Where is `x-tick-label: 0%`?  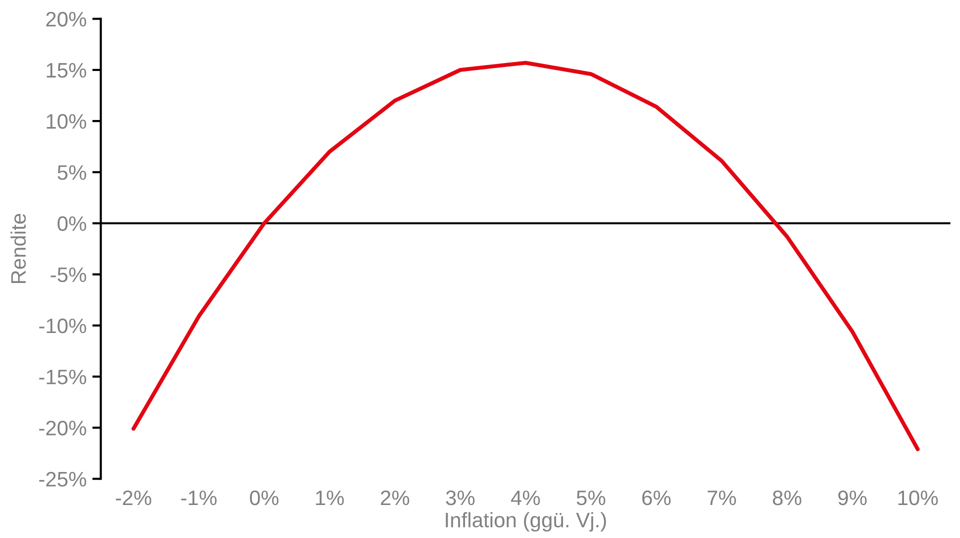
x-tick-label: 0% is located at coordinates (264, 498).